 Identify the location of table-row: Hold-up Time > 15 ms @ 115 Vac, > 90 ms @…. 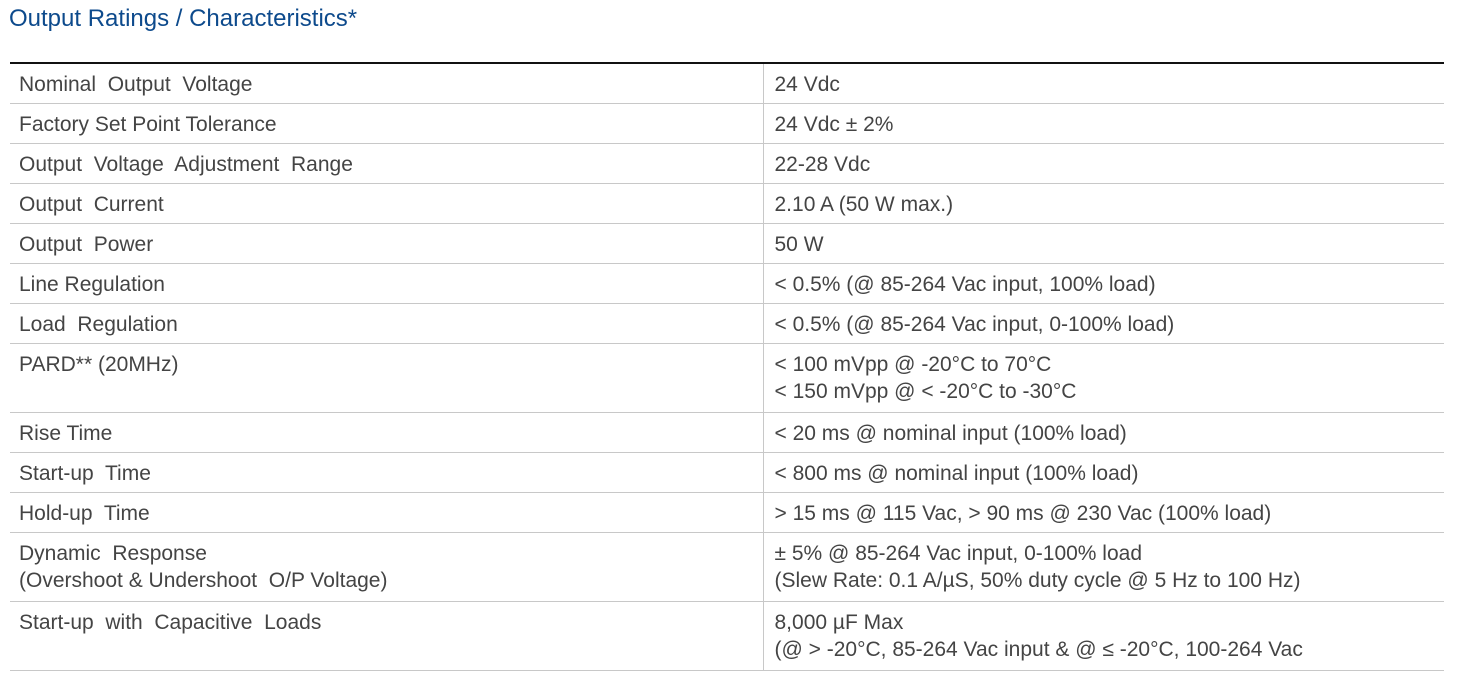
(727, 512).